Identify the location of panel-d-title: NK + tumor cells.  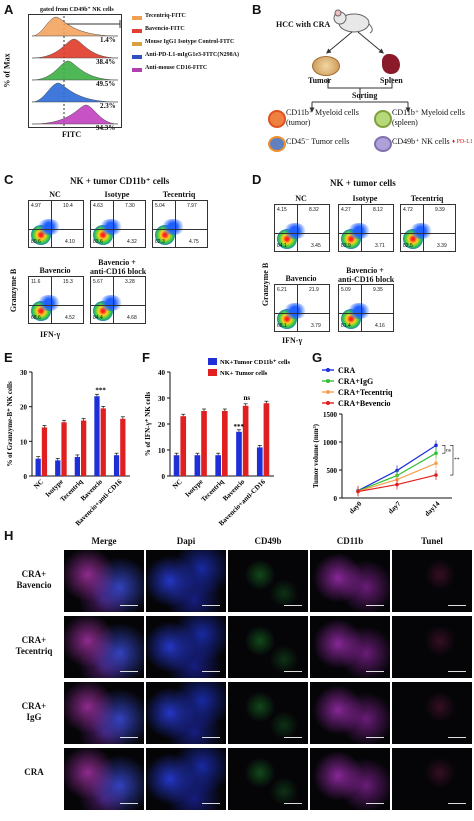
(363, 183).